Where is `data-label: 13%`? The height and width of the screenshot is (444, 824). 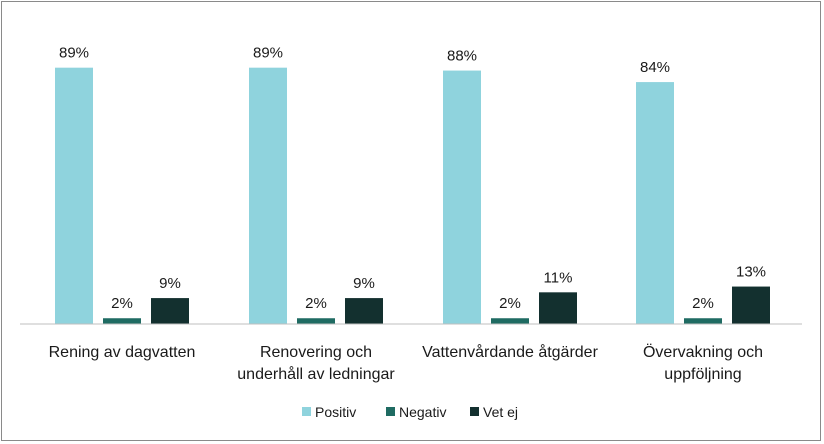
data-label: 13% is located at coordinates (751, 272).